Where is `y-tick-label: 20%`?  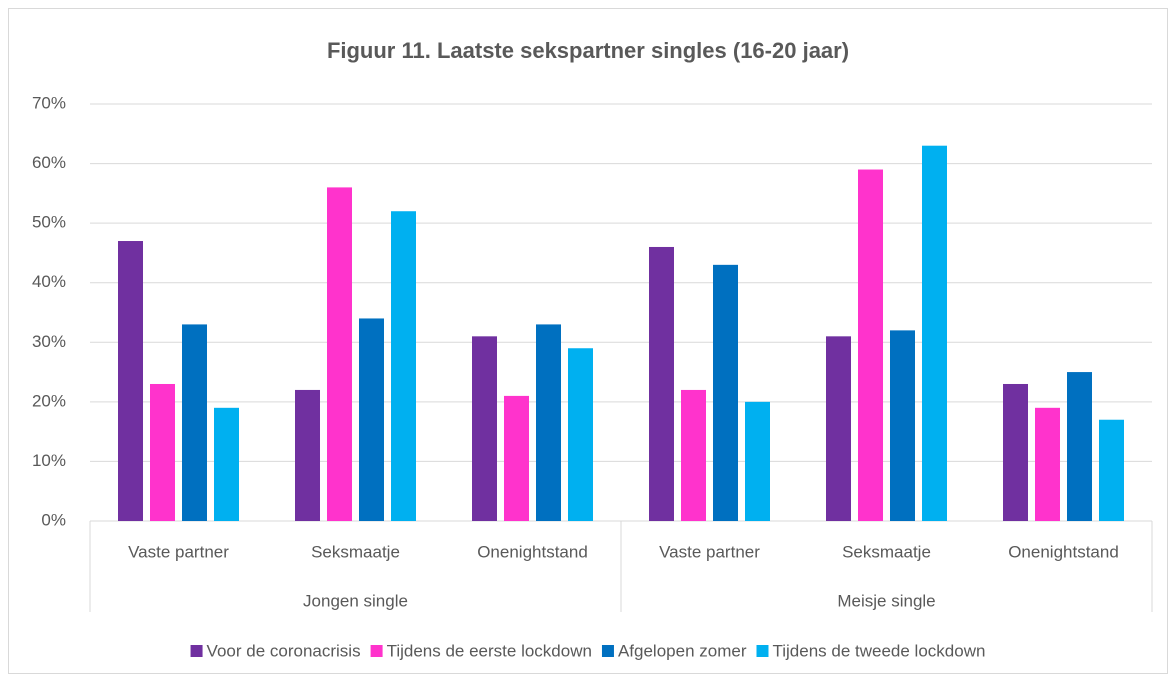 y-tick-label: 20% is located at coordinates (49, 400).